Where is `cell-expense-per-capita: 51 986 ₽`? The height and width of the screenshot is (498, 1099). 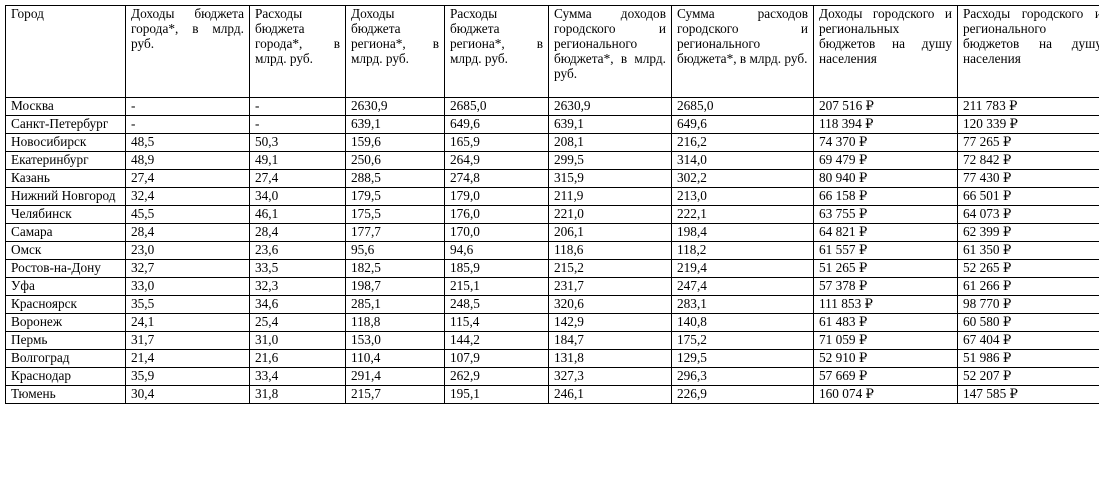 cell-expense-per-capita: 51 986 ₽ is located at coordinates (1028, 358).